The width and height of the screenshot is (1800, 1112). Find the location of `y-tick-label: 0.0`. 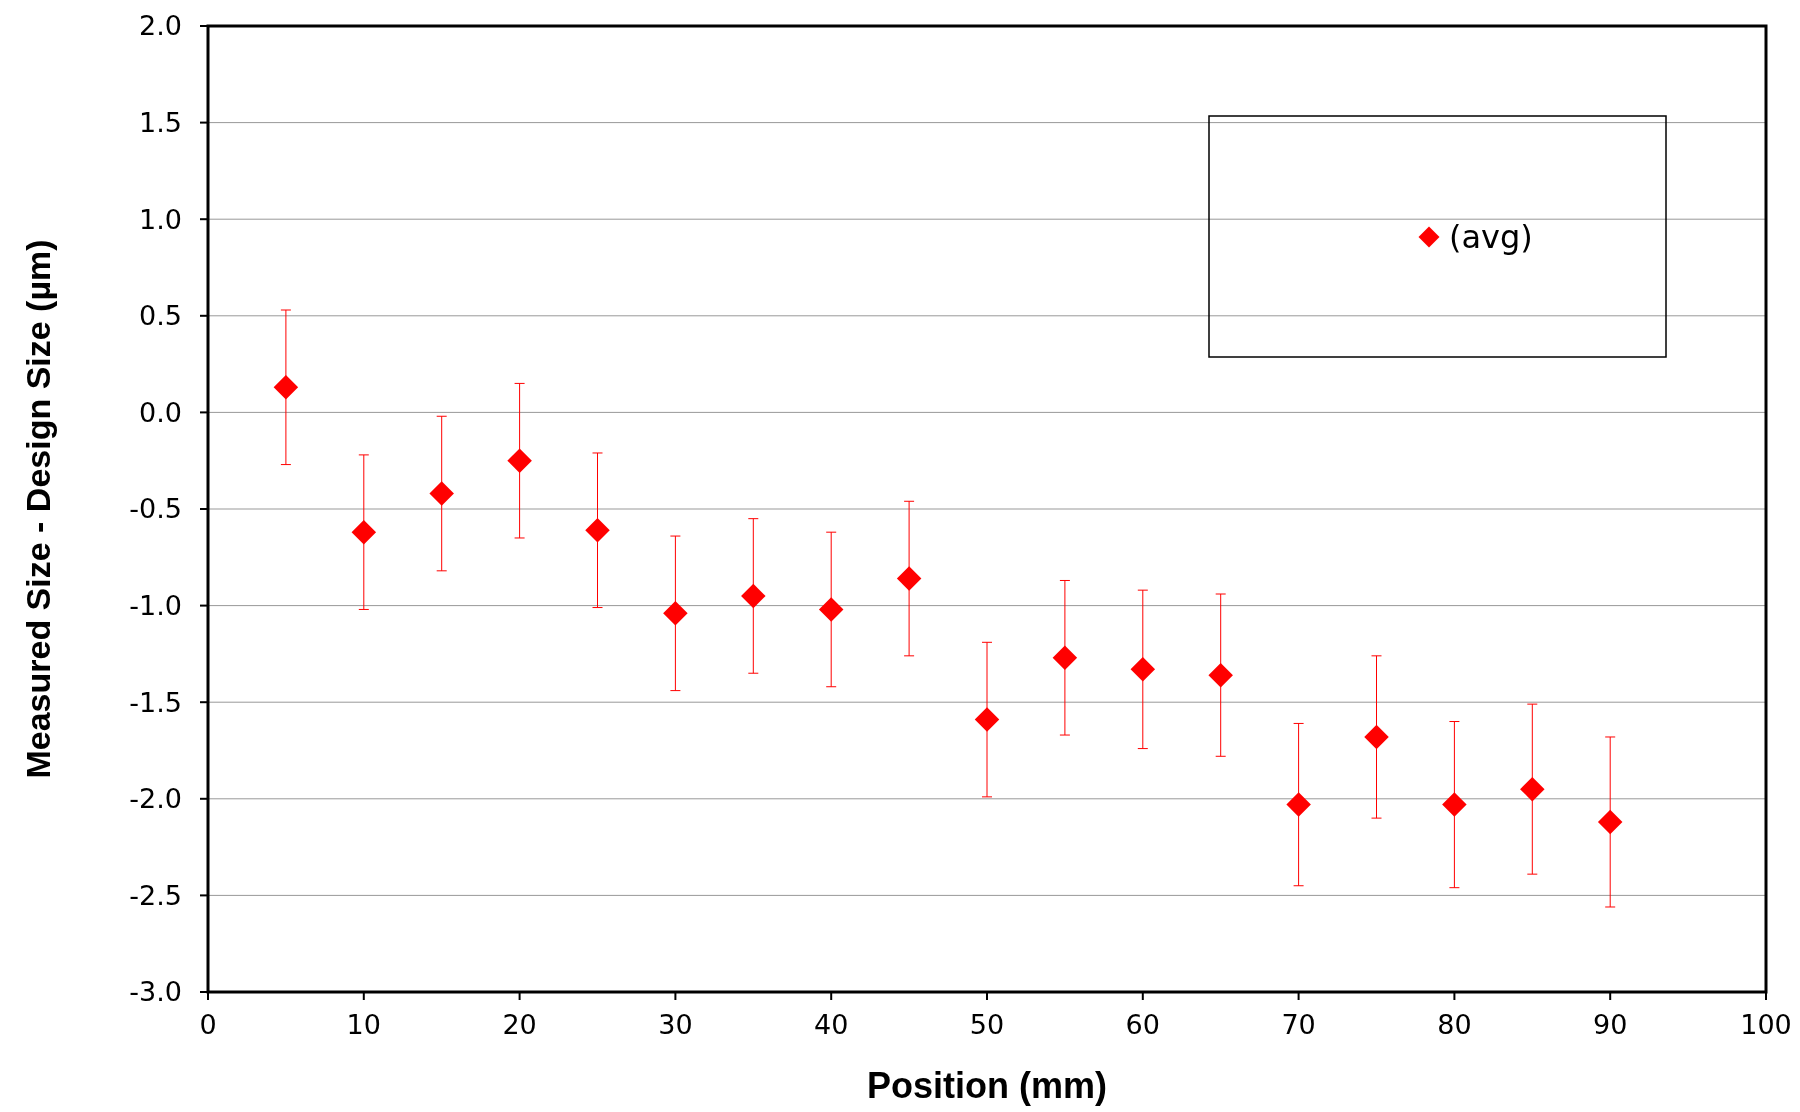

y-tick-label: 0.0 is located at coordinates (160, 412).